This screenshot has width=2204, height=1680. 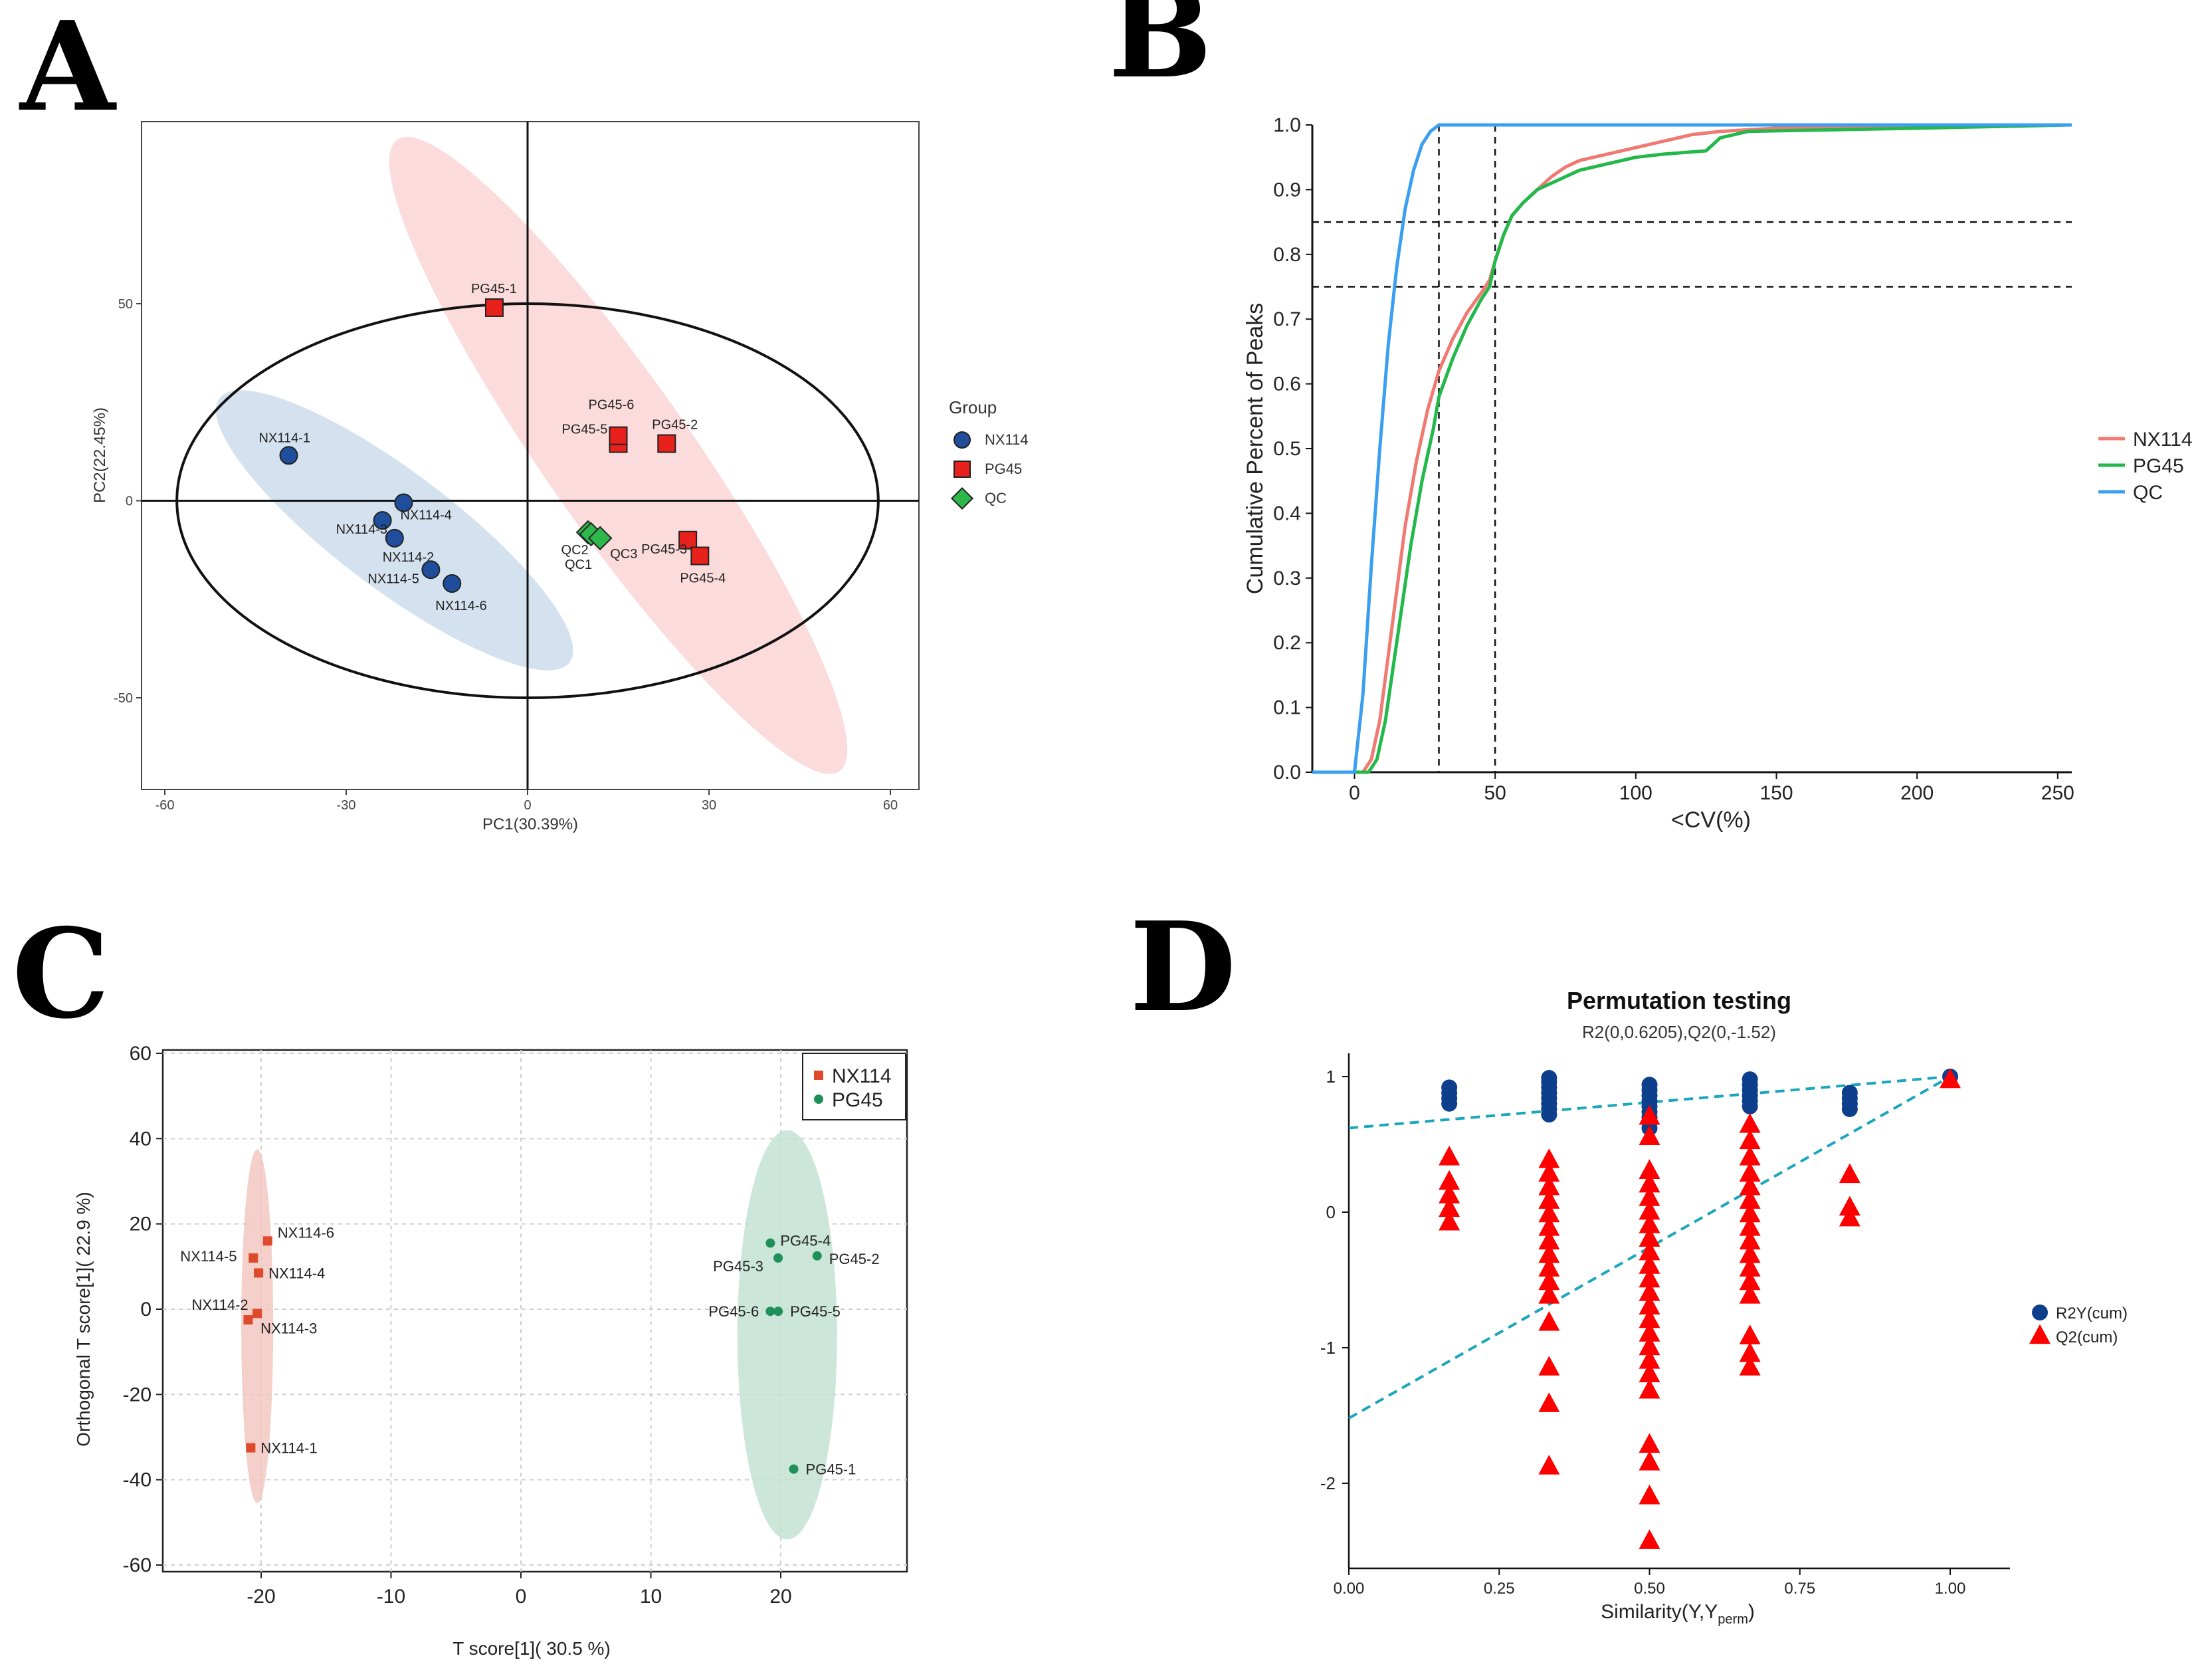 I want to click on intercept-trend-line, so click(x=1649, y=1102).